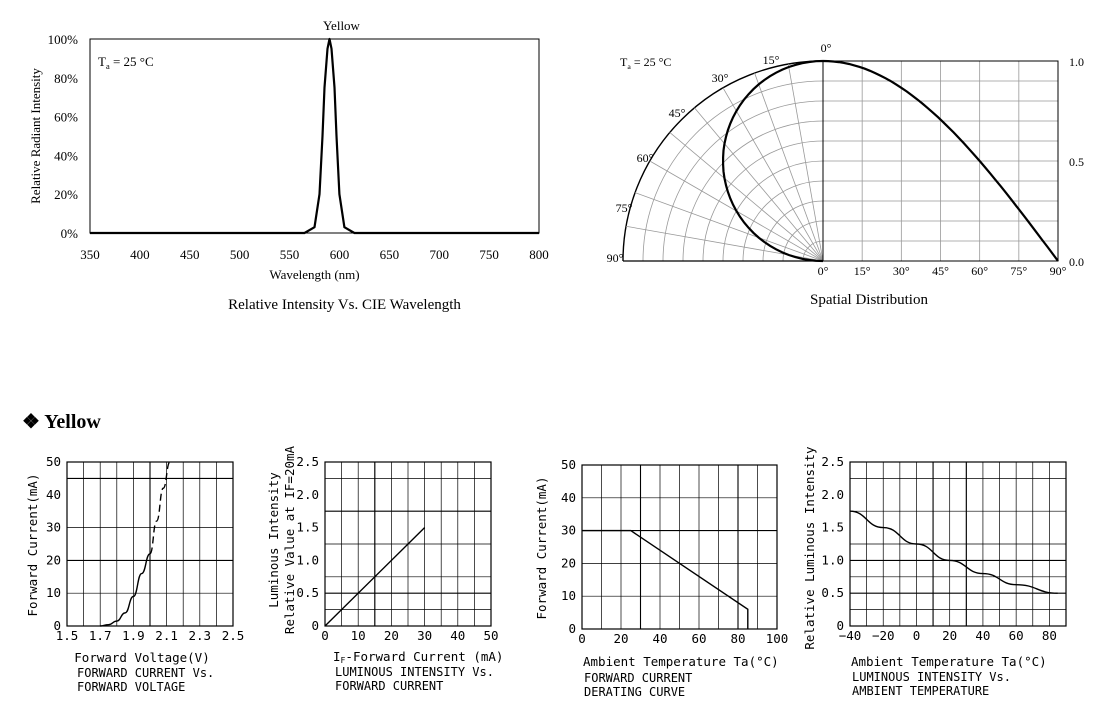 This screenshot has height=712, width=1107. What do you see at coordinates (869, 300) in the screenshot?
I see `spatial-caption: Spatial Distribution` at bounding box center [869, 300].